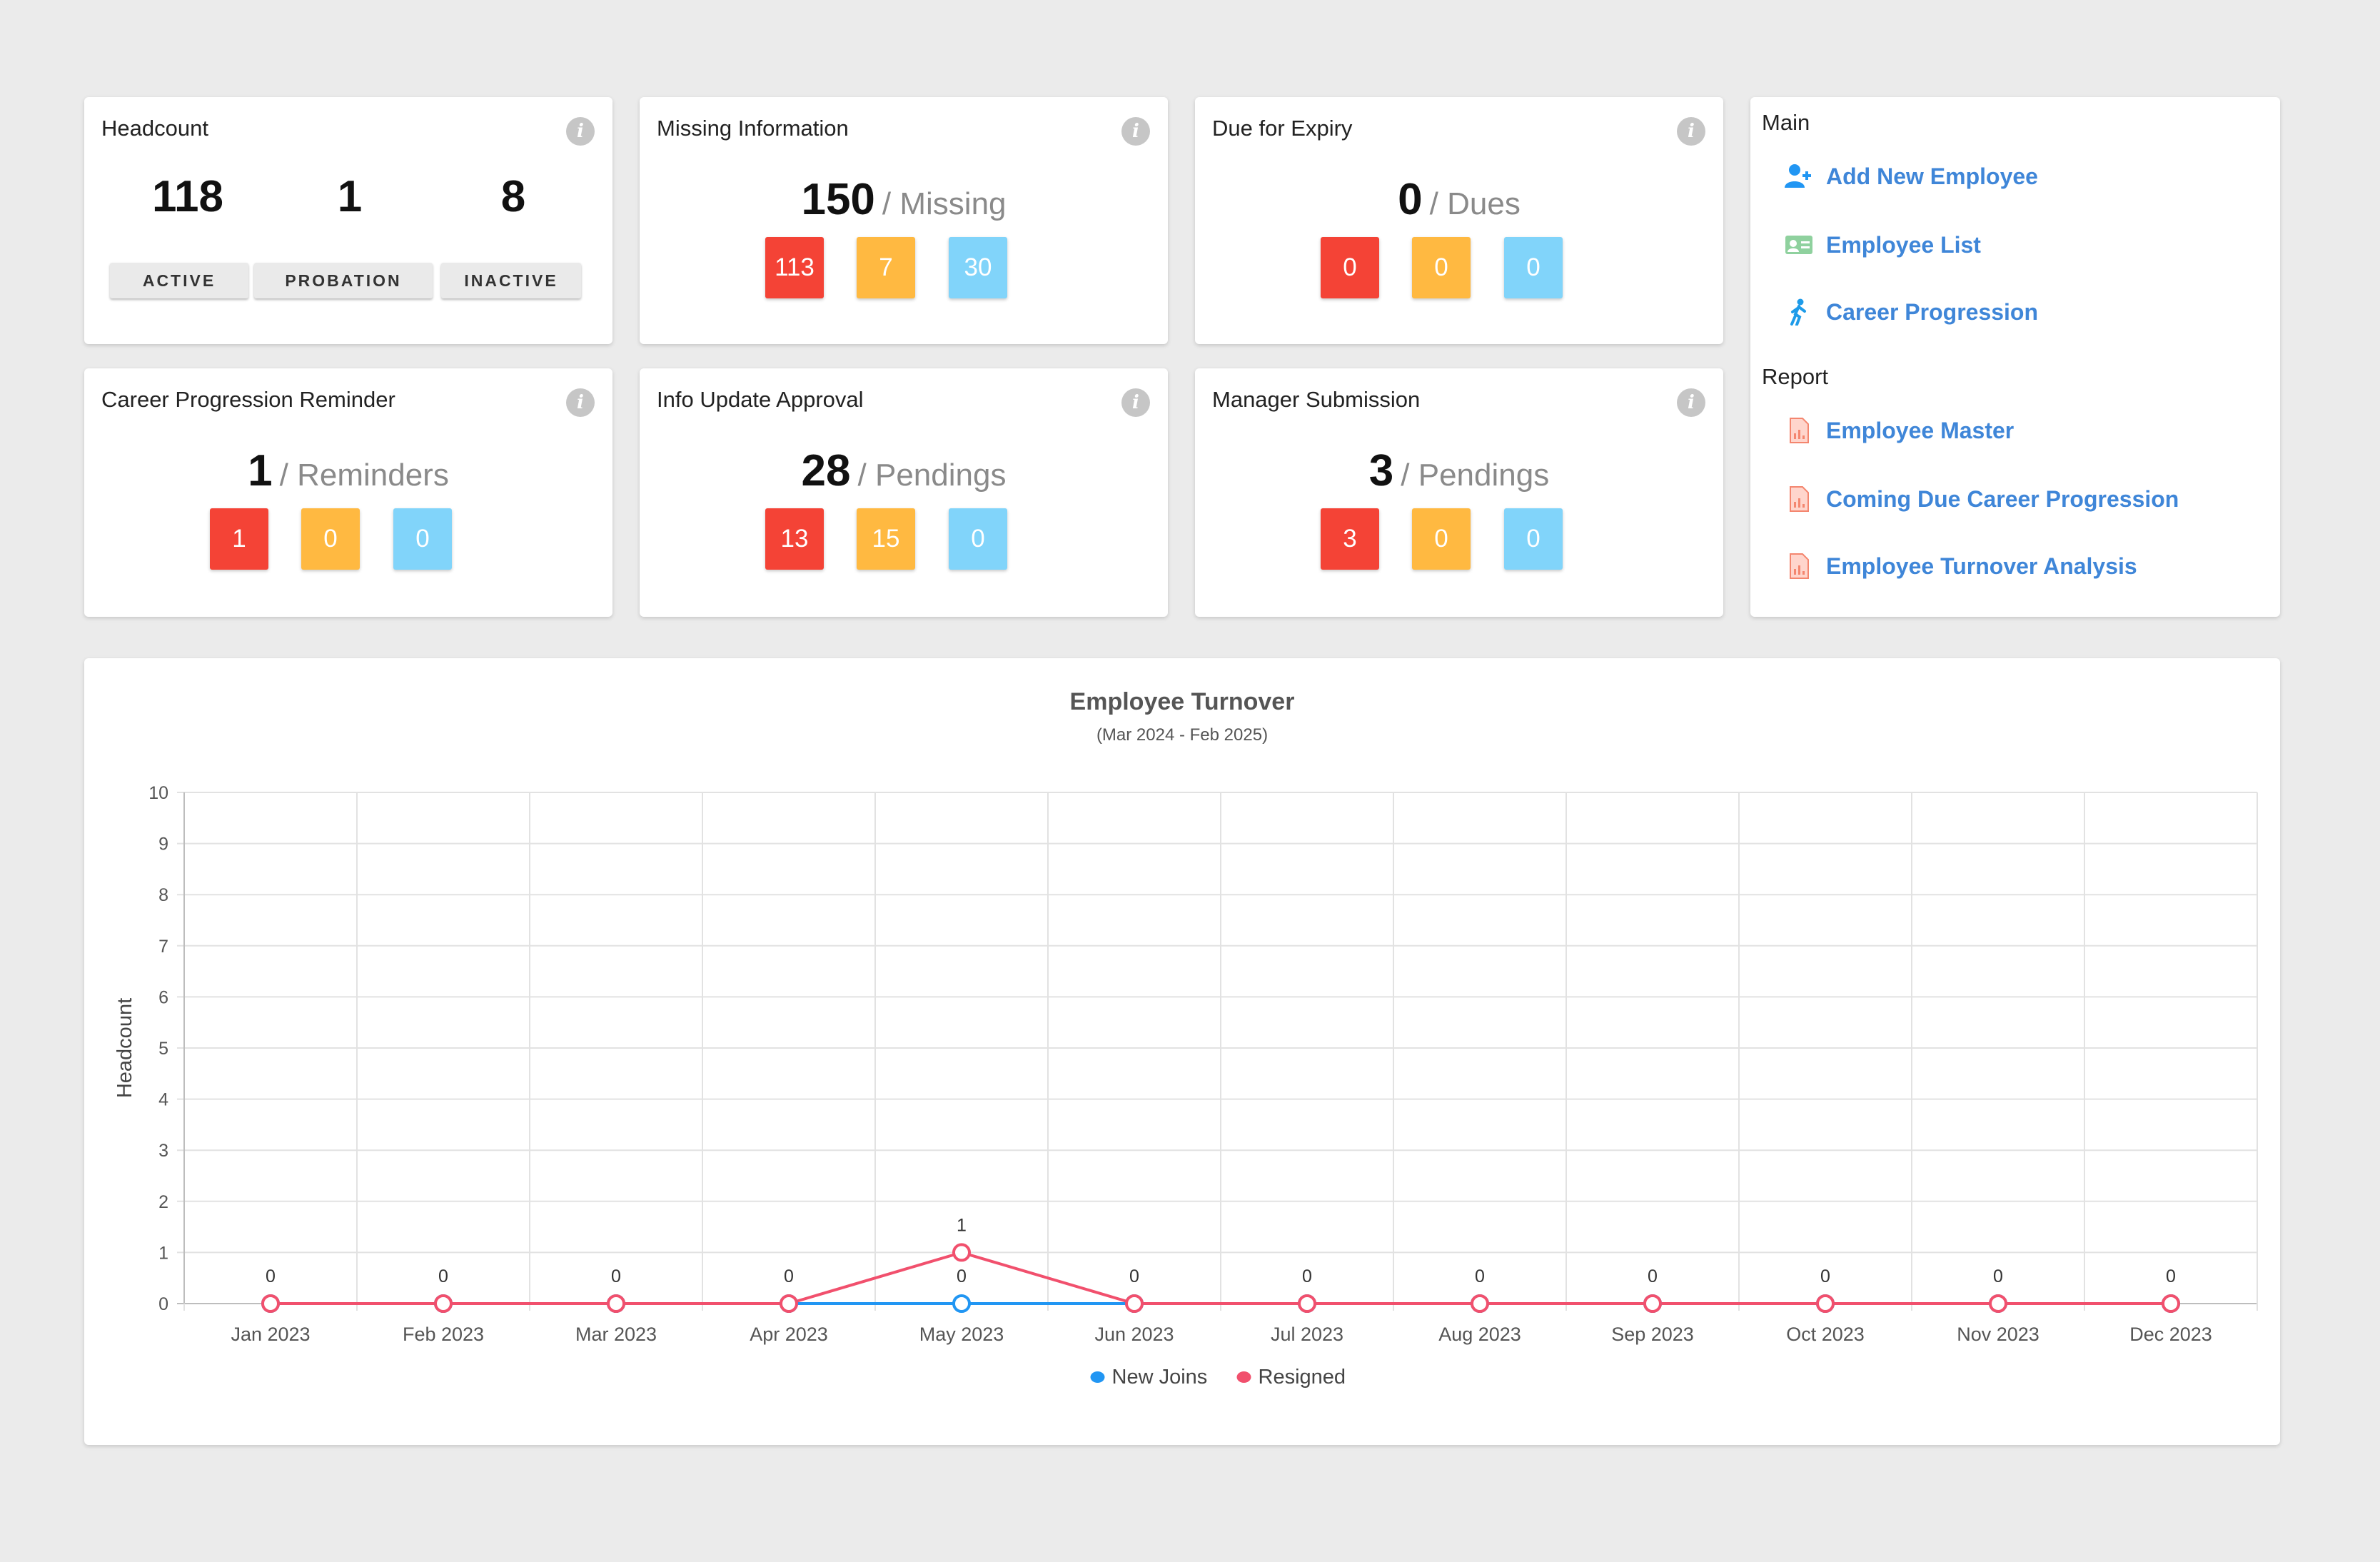  I want to click on career-progression-link: Career Progression, so click(1911, 312).